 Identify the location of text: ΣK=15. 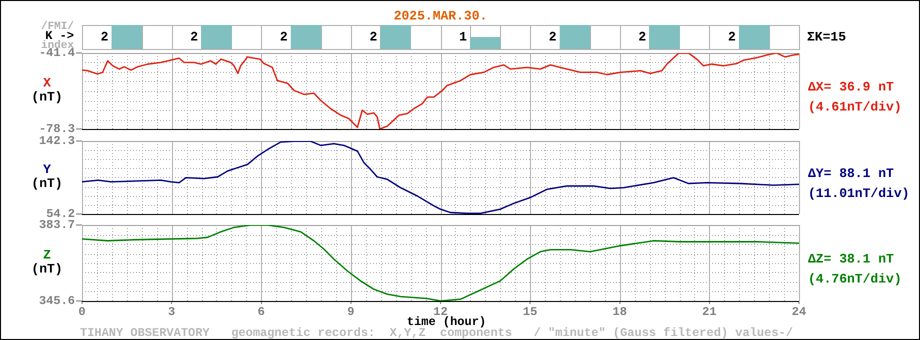
(826, 36).